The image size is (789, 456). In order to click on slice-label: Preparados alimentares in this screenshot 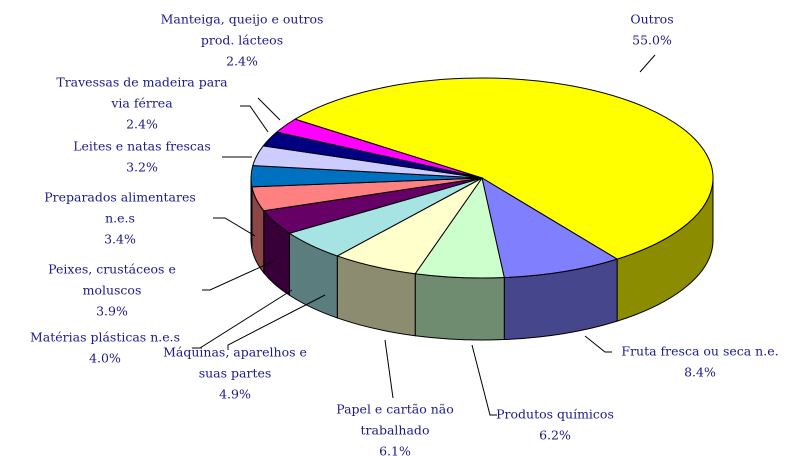, I will do `click(120, 197)`.